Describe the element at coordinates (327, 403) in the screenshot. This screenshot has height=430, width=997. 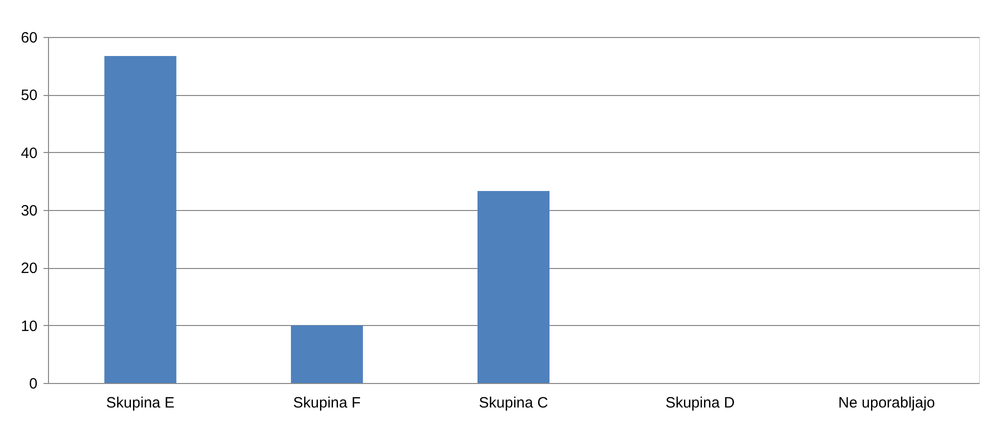
I see `x-tick-label: Skupina F` at that location.